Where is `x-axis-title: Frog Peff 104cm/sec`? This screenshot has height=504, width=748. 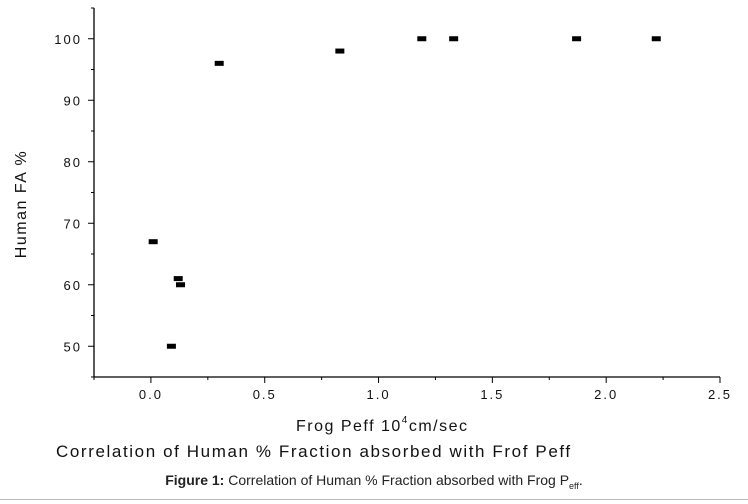
x-axis-title: Frog Peff 104cm/sec is located at coordinates (382, 425).